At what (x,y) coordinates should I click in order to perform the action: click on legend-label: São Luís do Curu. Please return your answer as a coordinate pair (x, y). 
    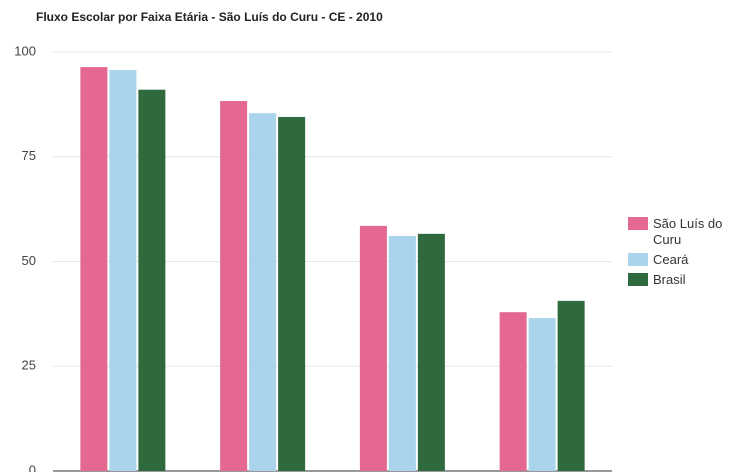
    Looking at the image, I should click on (688, 231).